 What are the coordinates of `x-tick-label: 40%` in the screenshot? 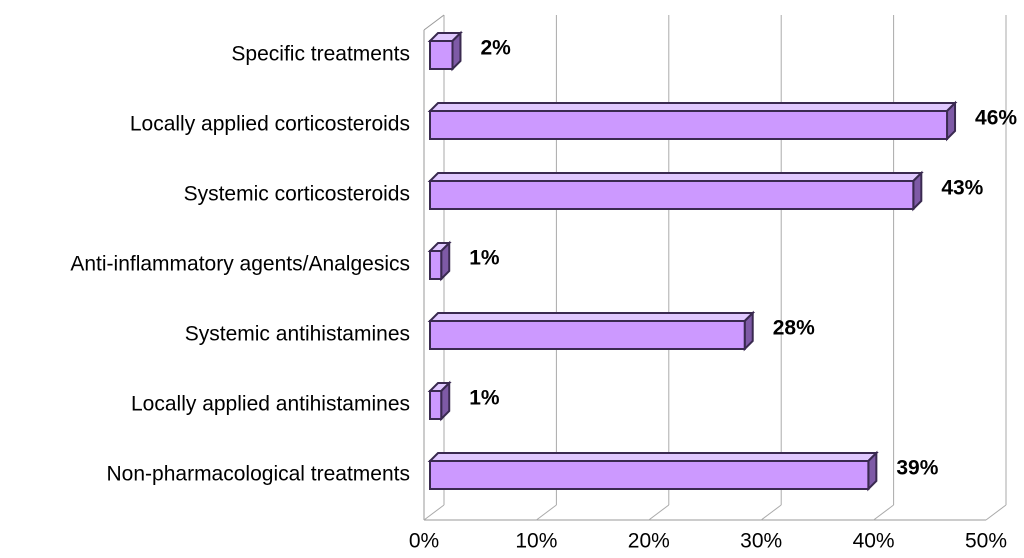 It's located at (874, 541).